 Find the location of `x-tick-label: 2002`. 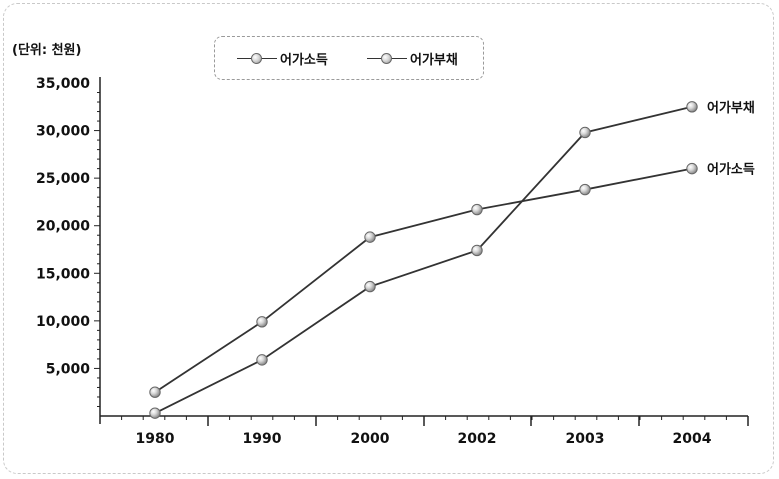

x-tick-label: 2002 is located at coordinates (477, 439).